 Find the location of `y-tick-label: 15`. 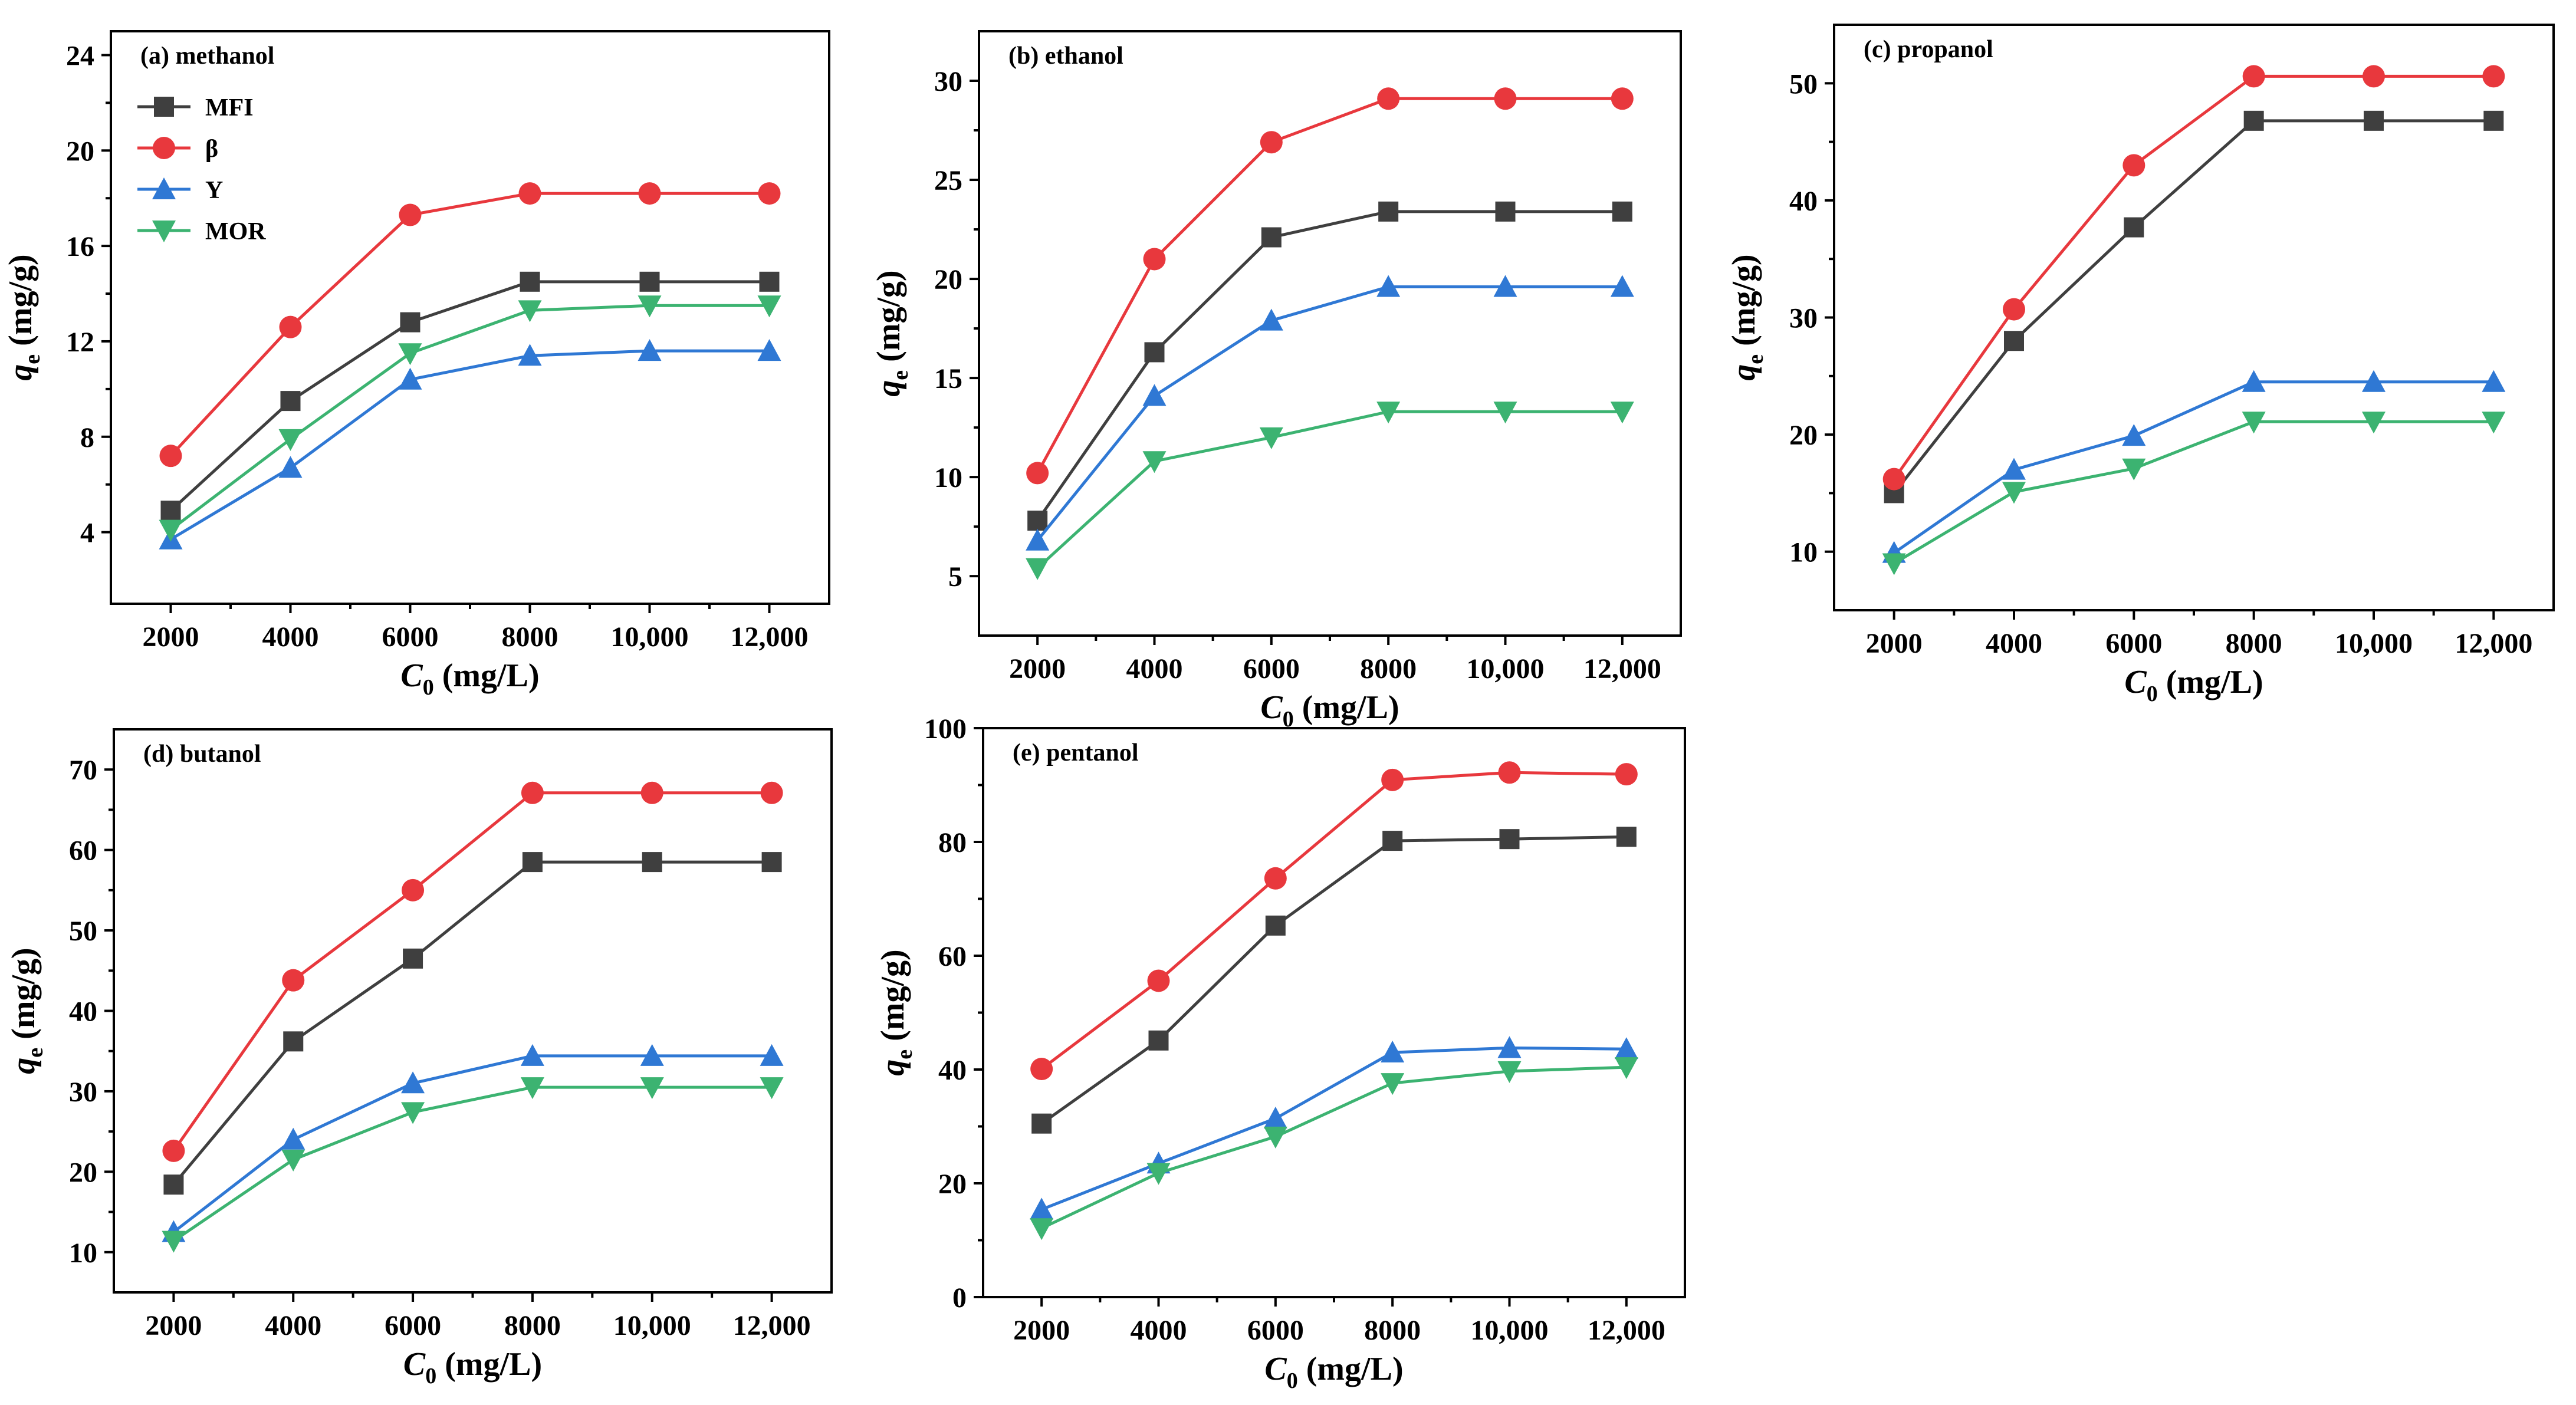

y-tick-label: 15 is located at coordinates (948, 378).